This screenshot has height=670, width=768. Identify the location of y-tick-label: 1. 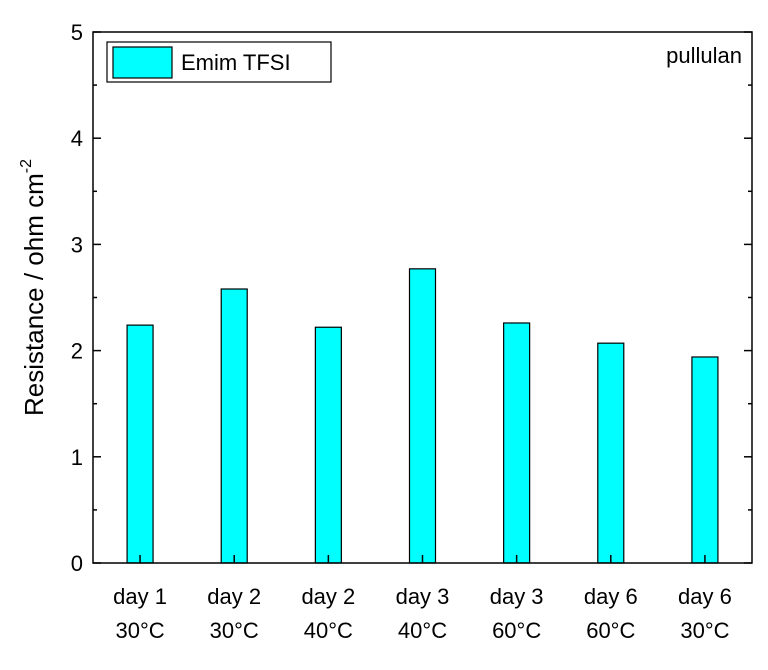
(77, 457).